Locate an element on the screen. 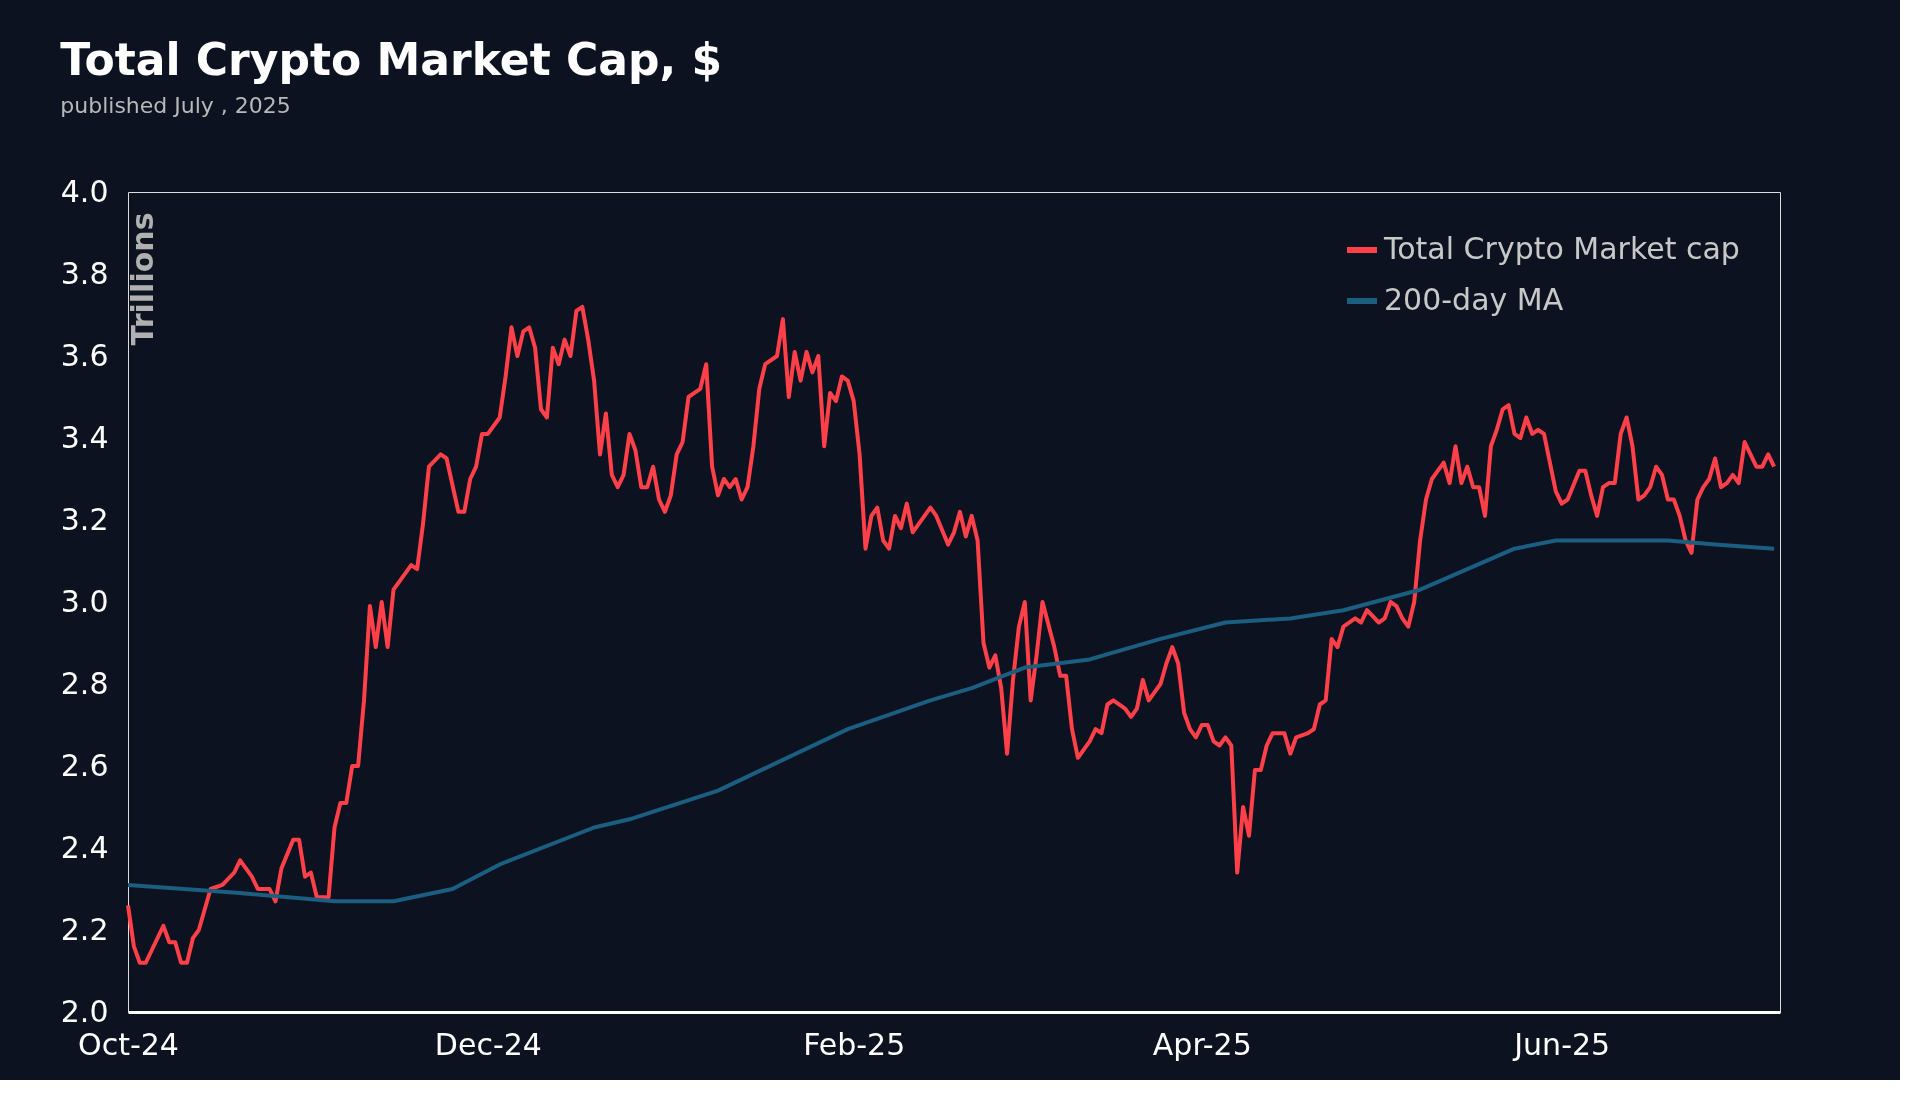 The height and width of the screenshot is (1097, 1920). x-tick-label: Jun-25 is located at coordinates (1561, 1044).